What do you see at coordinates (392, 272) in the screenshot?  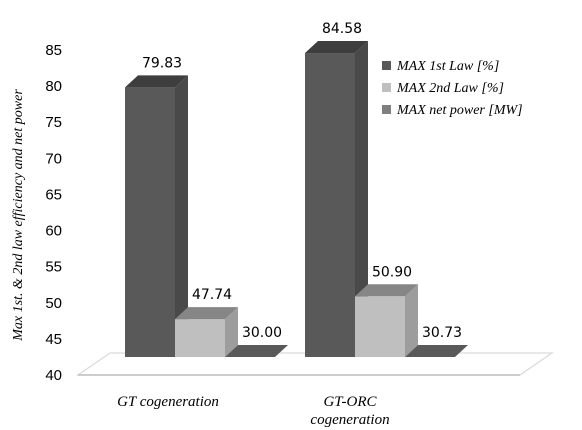 I see `data-label: 50.90` at bounding box center [392, 272].